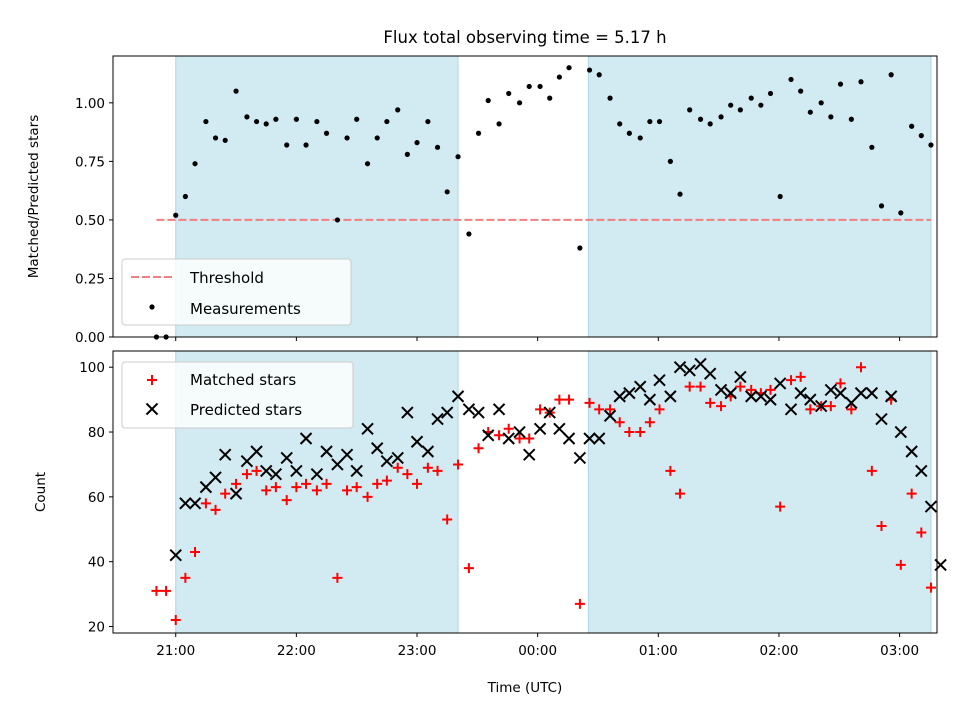 This screenshot has height=720, width=960. I want to click on top-y-tick-label: 0.50, so click(90, 221).